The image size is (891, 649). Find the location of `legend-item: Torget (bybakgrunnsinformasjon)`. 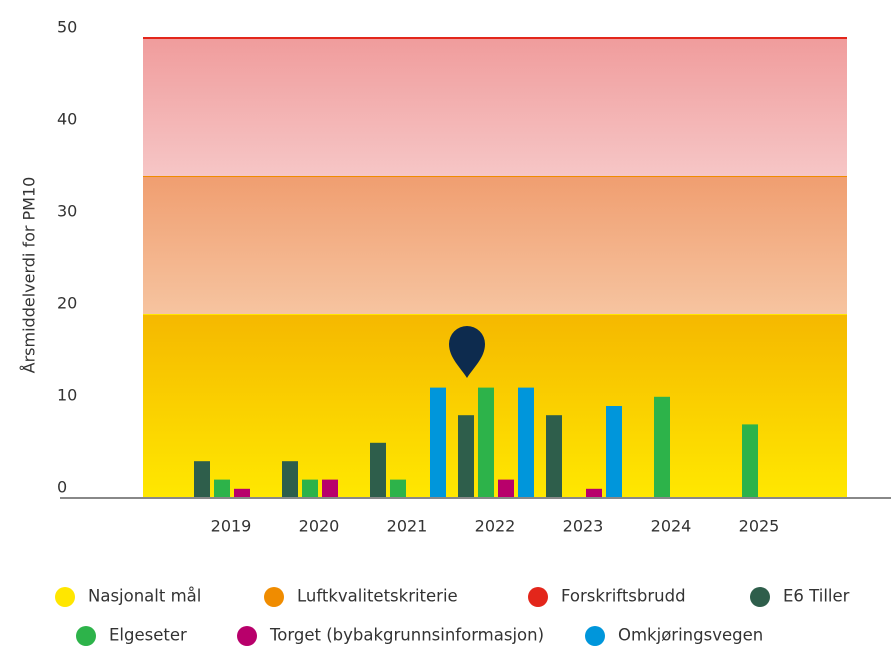

legend-item: Torget (bybakgrunnsinformasjon) is located at coordinates (390, 636).